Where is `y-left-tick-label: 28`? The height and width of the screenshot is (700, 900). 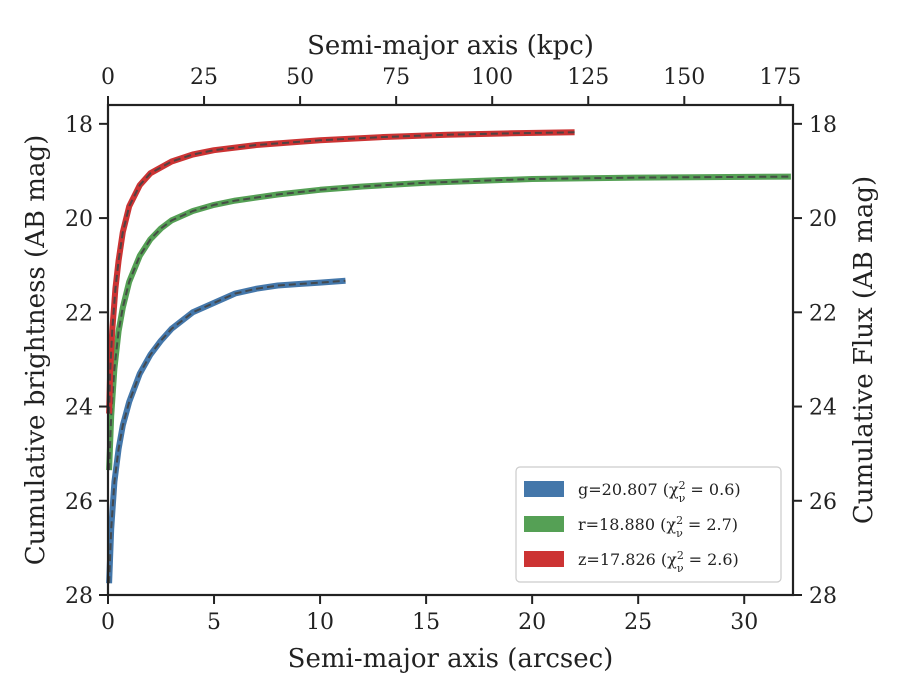 y-left-tick-label: 28 is located at coordinates (79, 596).